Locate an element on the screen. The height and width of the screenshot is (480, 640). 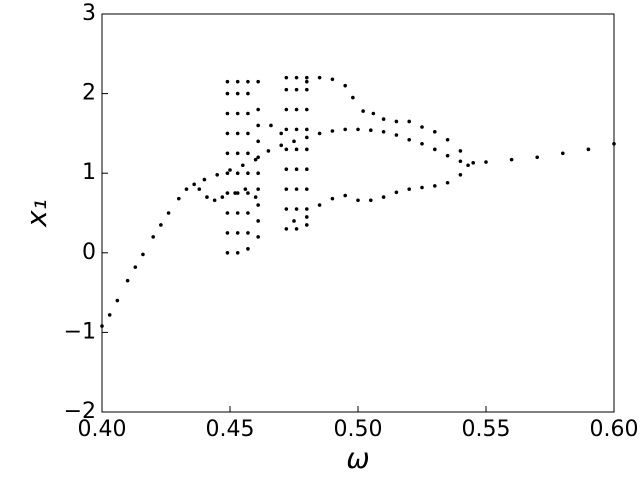
x-tick-label: 0.45 is located at coordinates (230, 429).